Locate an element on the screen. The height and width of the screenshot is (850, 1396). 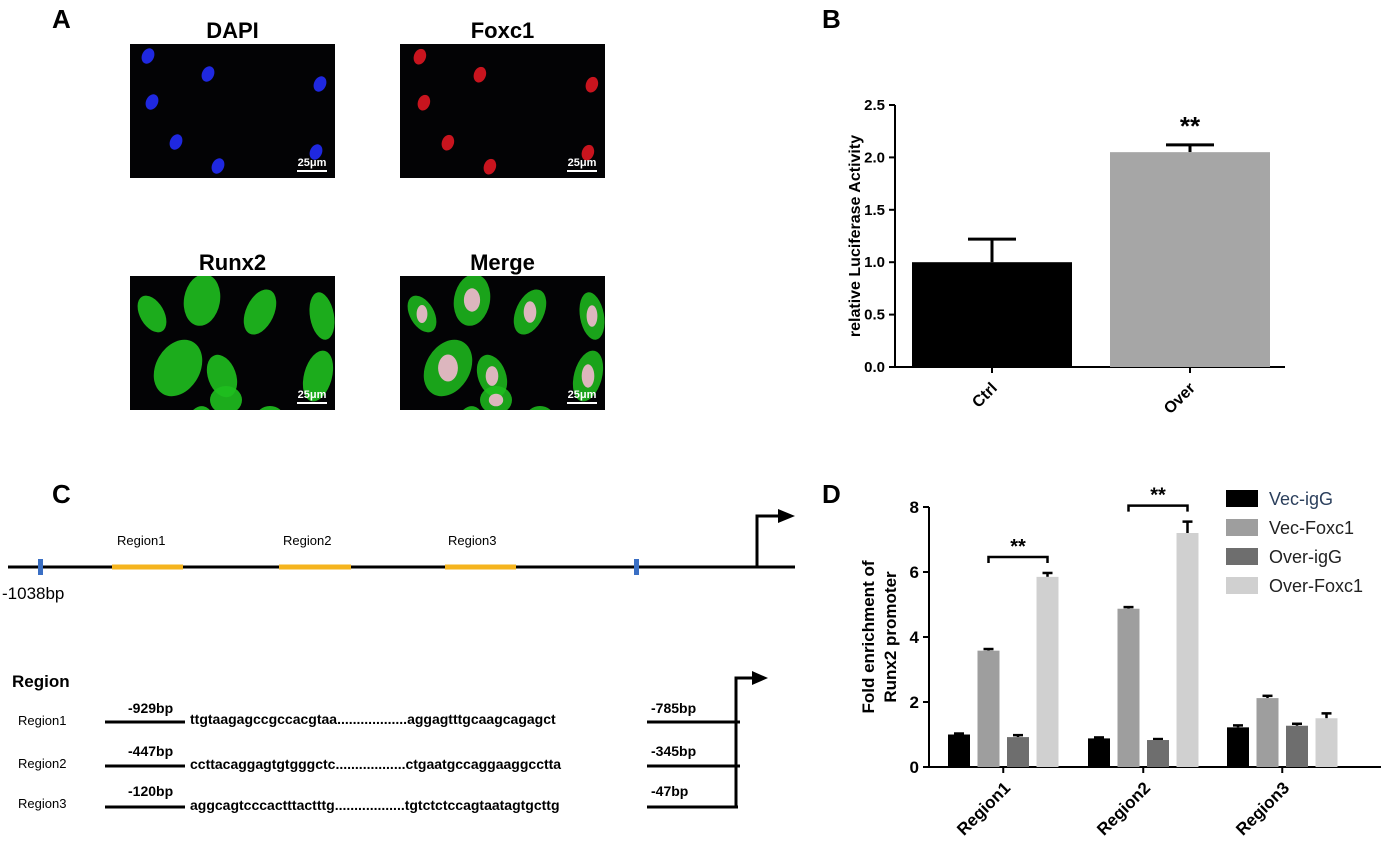
x-tick-label: Ctrl is located at coordinates (985, 396).